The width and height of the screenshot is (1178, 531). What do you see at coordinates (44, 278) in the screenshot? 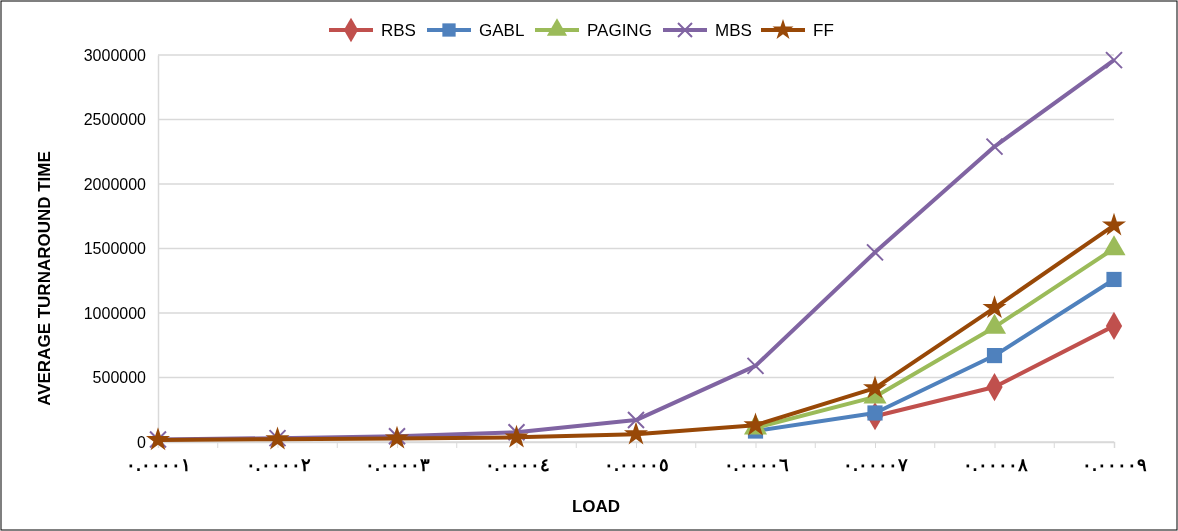
I see `y-axis-title: AVERAGE TURNAROUND TIME` at bounding box center [44, 278].